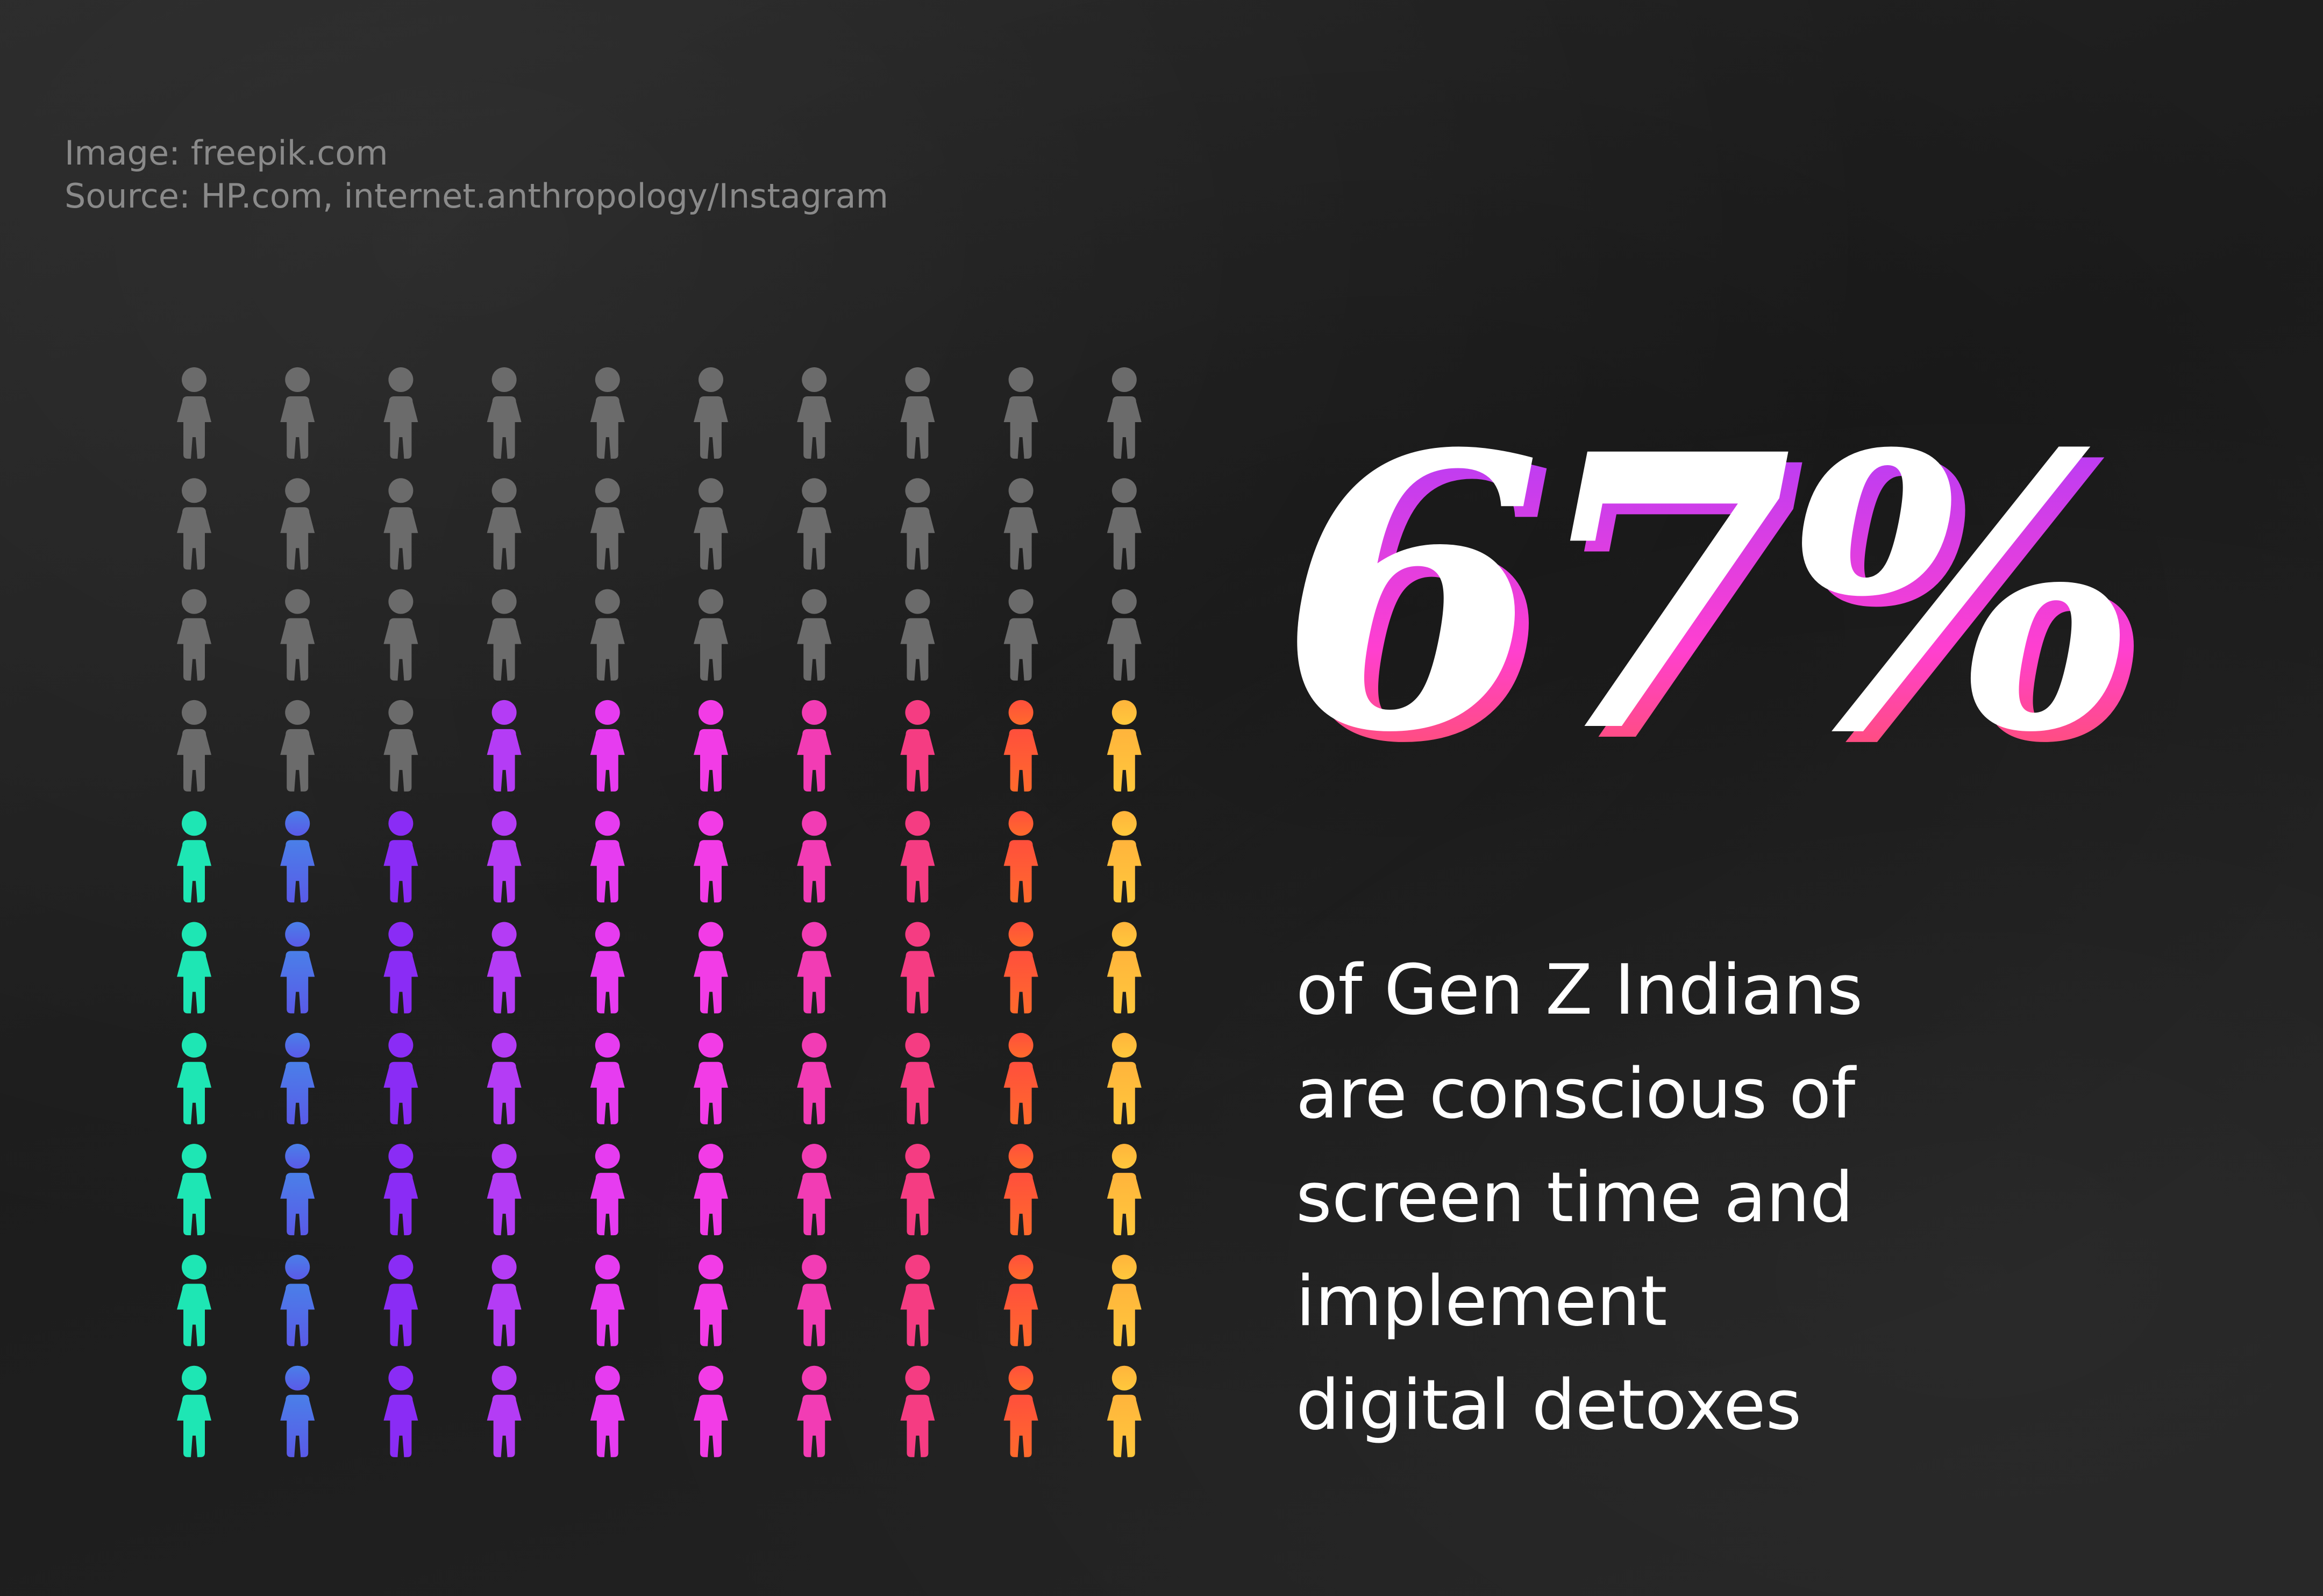  What do you see at coordinates (1482, 1302) in the screenshot?
I see `description-line: implement` at bounding box center [1482, 1302].